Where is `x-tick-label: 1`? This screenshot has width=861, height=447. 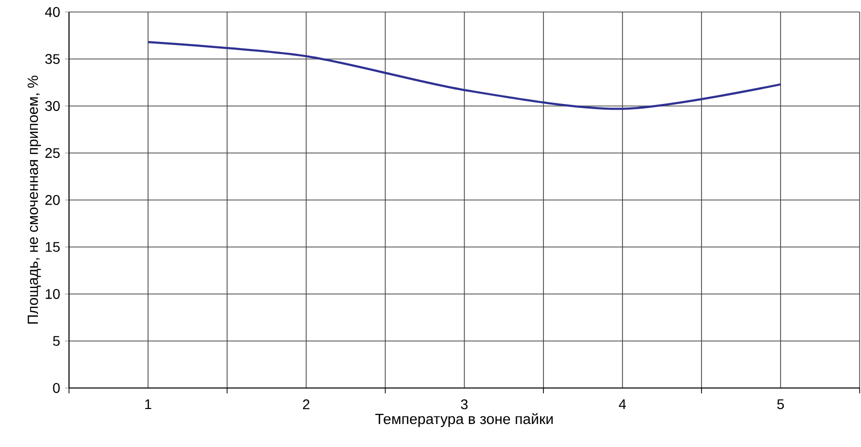 x-tick-label: 1 is located at coordinates (148, 404).